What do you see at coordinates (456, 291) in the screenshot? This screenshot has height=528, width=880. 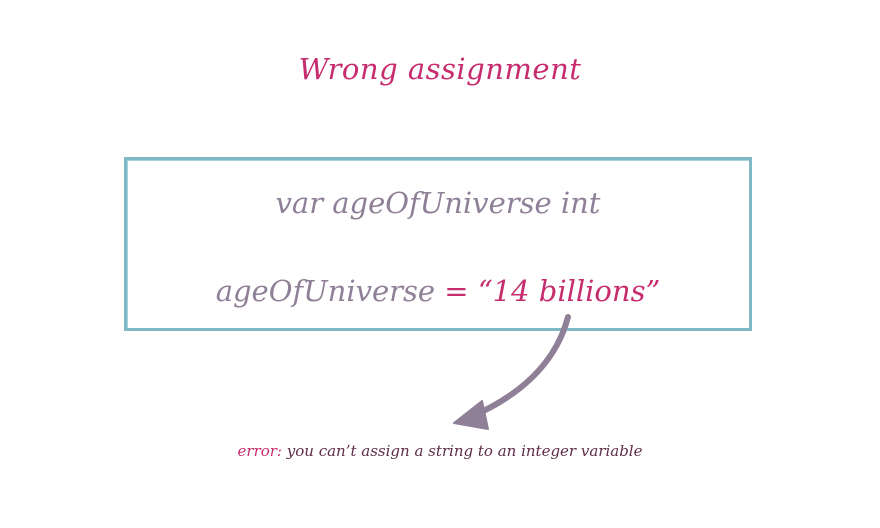 I see `assignment-operator: =` at bounding box center [456, 291].